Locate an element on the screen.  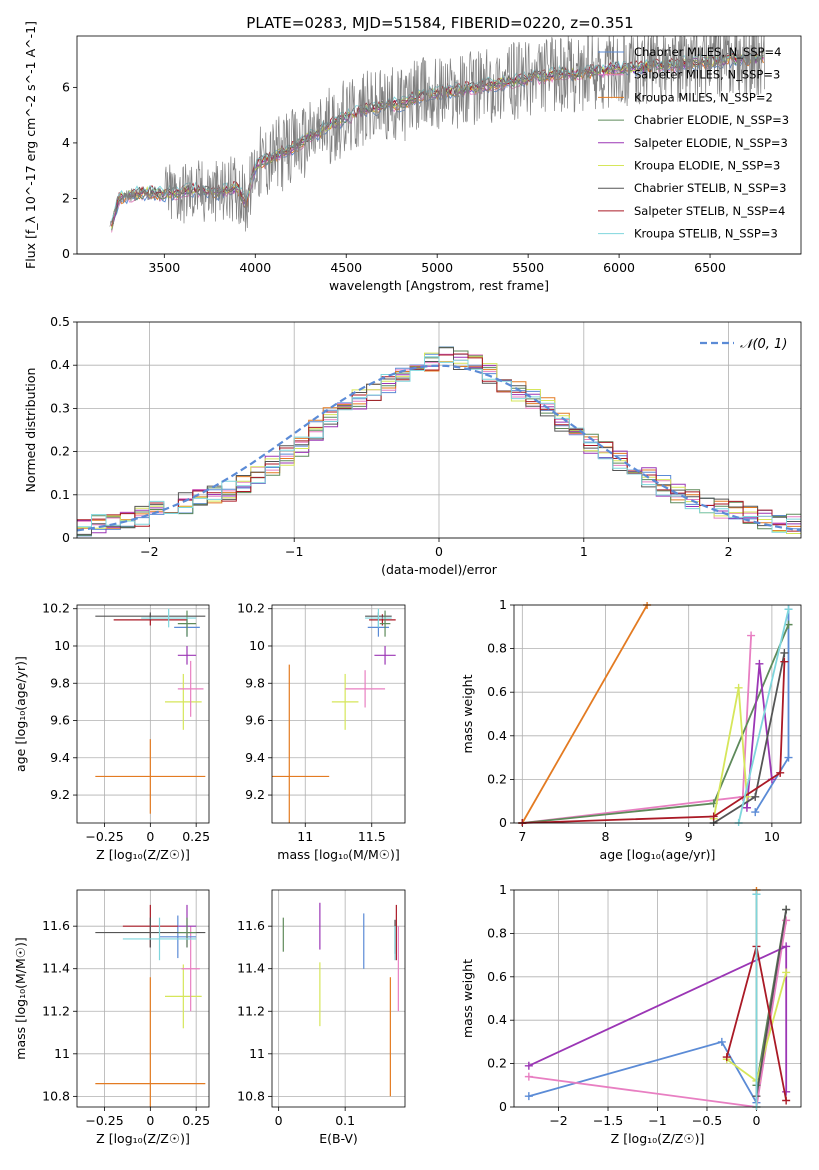
mass-weight-vs-age-ytick-label: 0.2 is located at coordinates (497, 778).